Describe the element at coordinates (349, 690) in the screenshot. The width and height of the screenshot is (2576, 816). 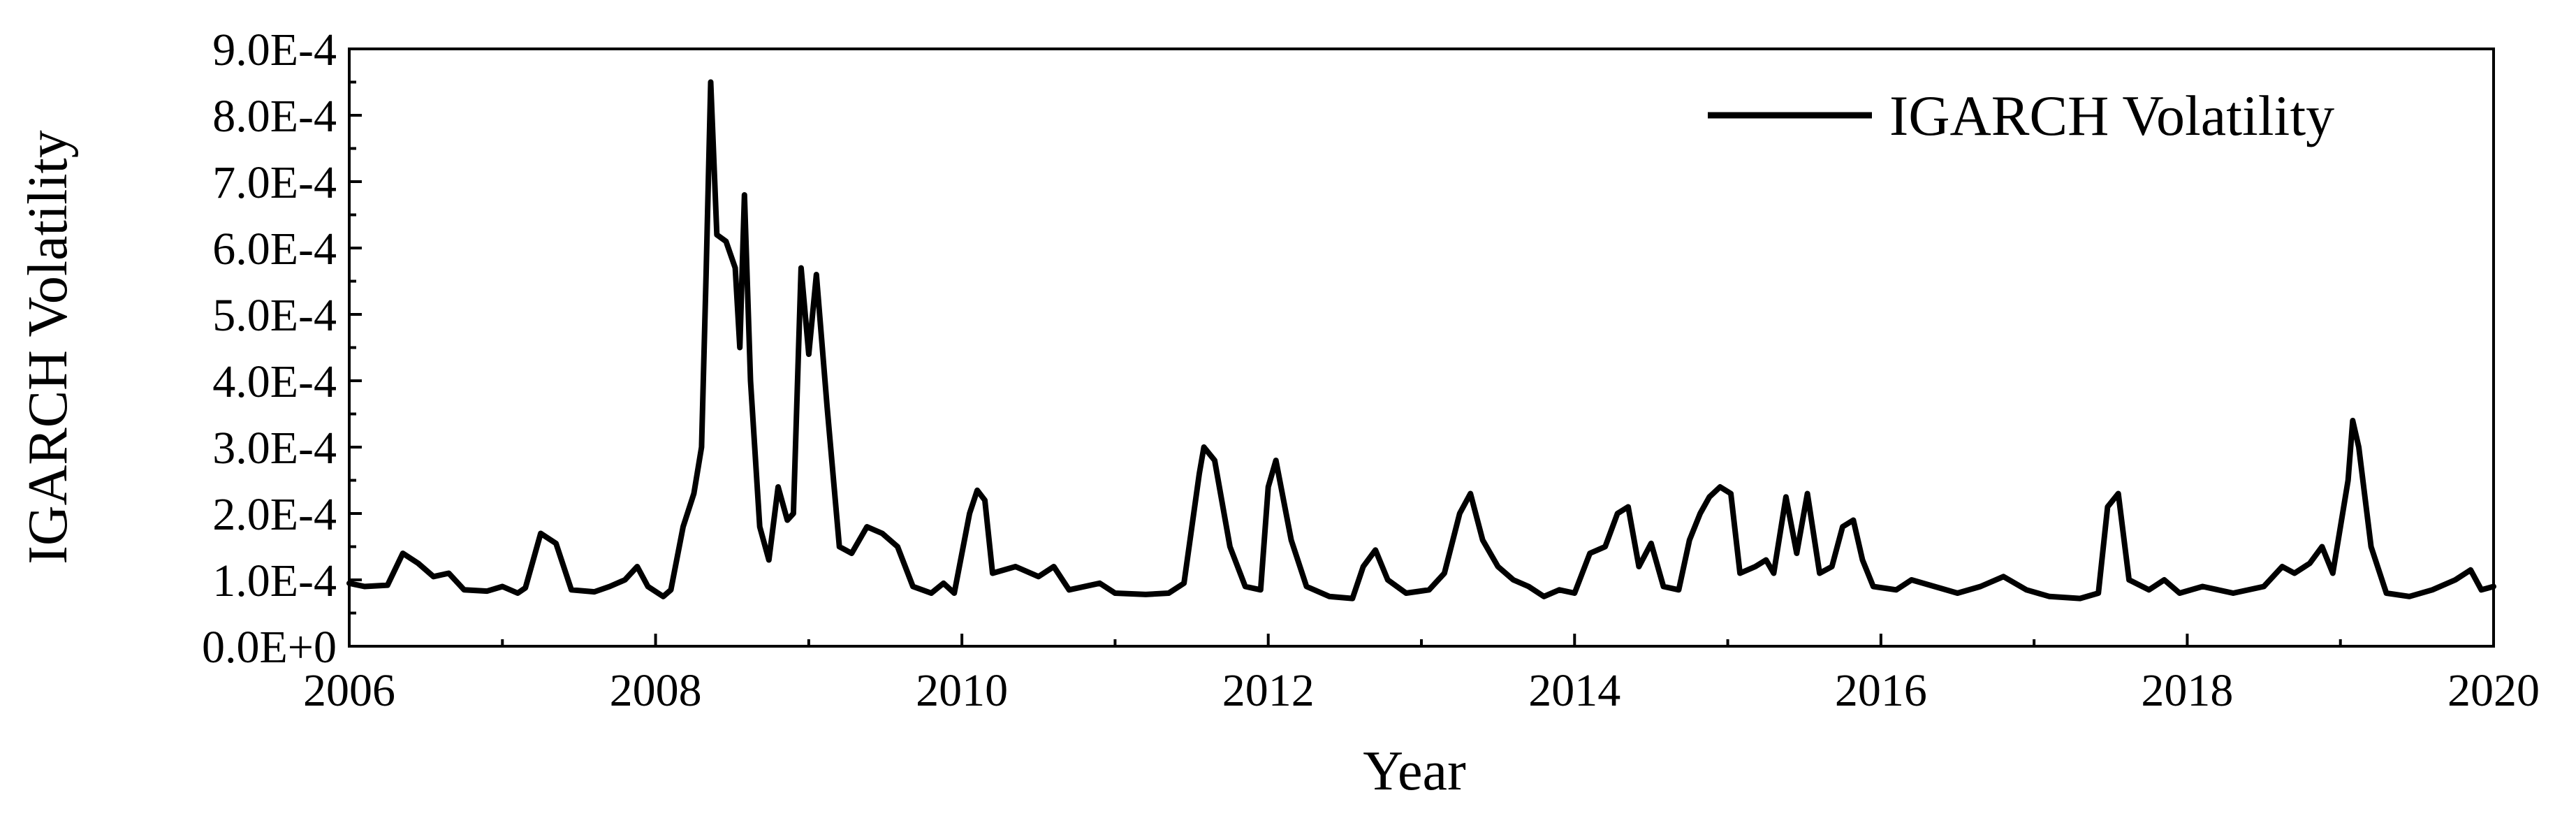
I see `x-tick-label: 2006` at that location.